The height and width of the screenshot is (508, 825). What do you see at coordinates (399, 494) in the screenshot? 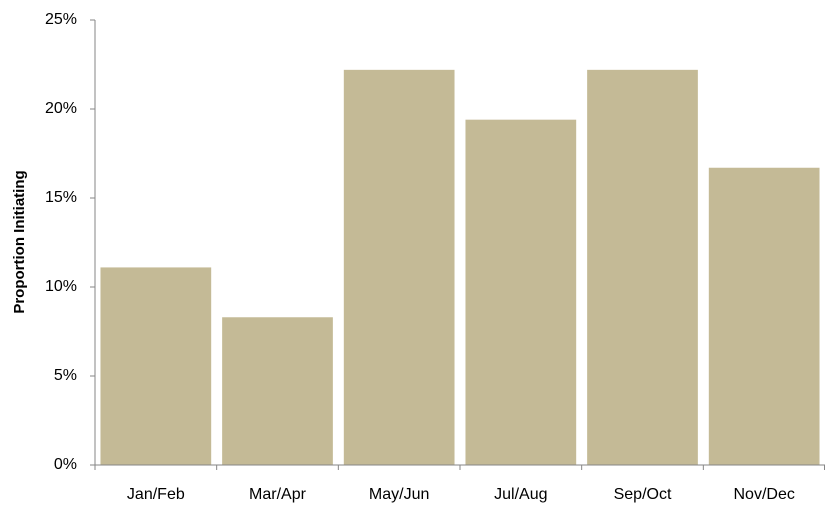
I see `x-tick-label: May/Jun` at bounding box center [399, 494].